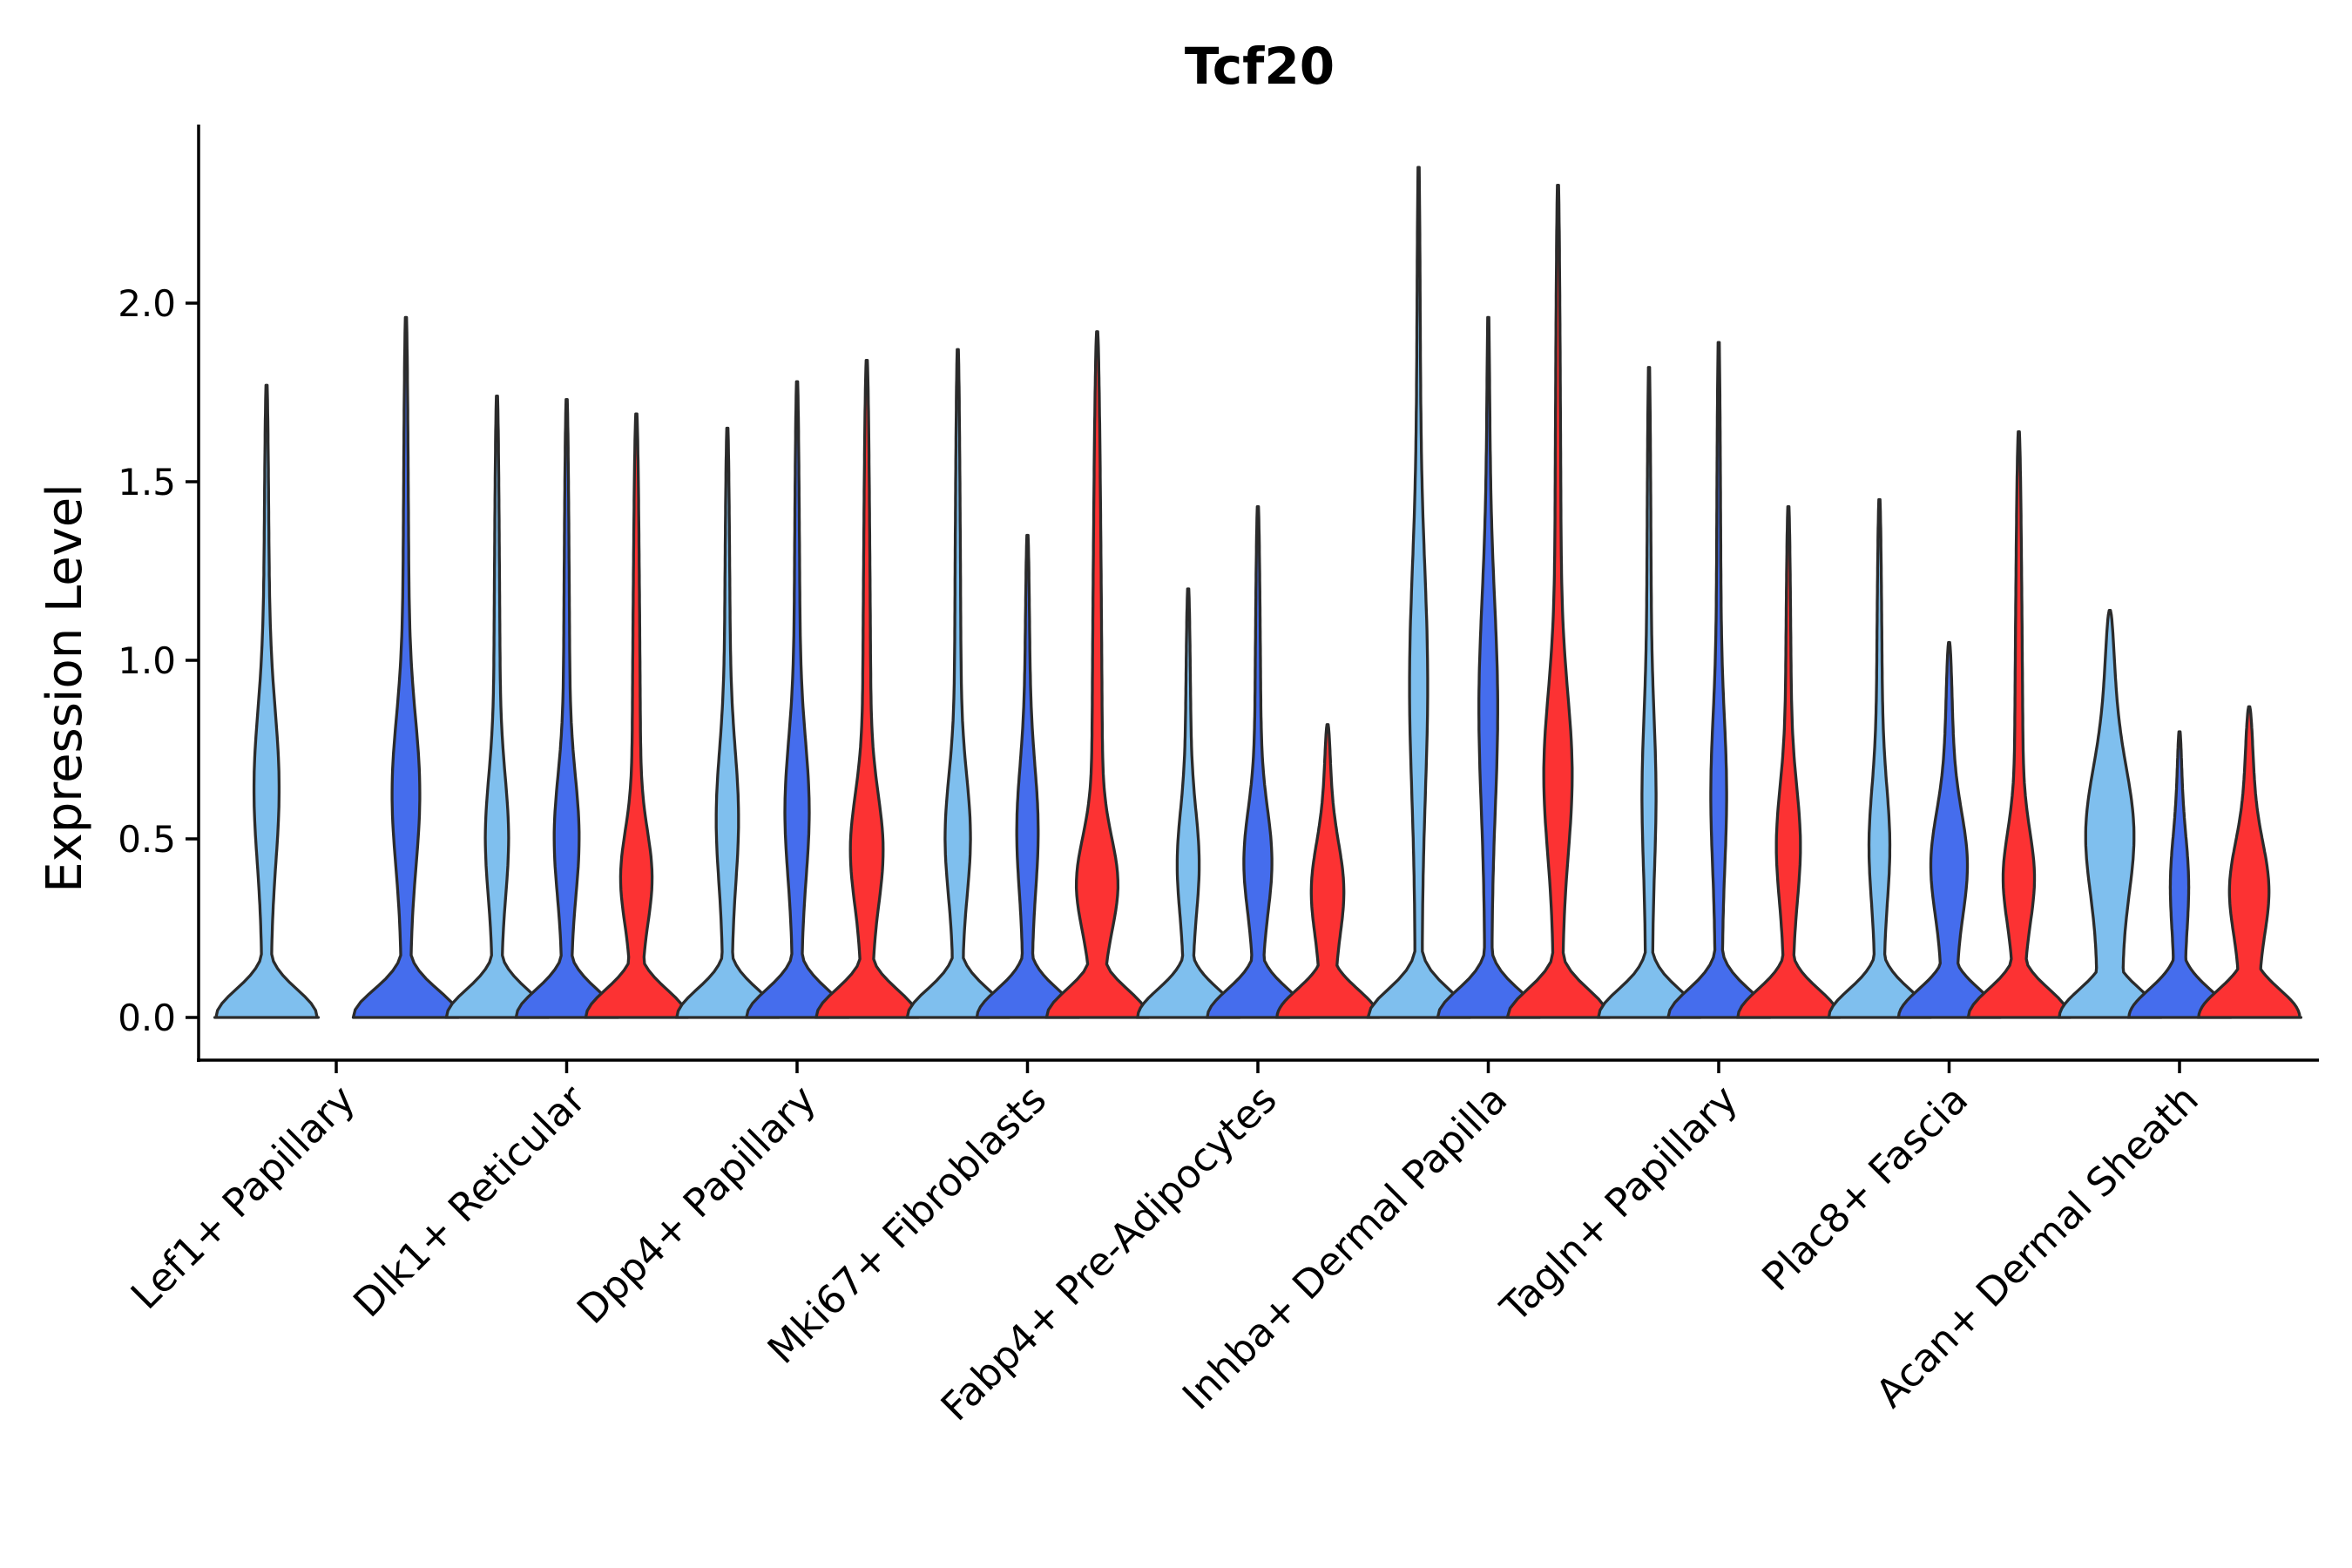 The width and height of the screenshot is (2352, 1568). Describe the element at coordinates (697, 1204) in the screenshot. I see `x-tick-label: Dpp4+ Papillary` at that location.